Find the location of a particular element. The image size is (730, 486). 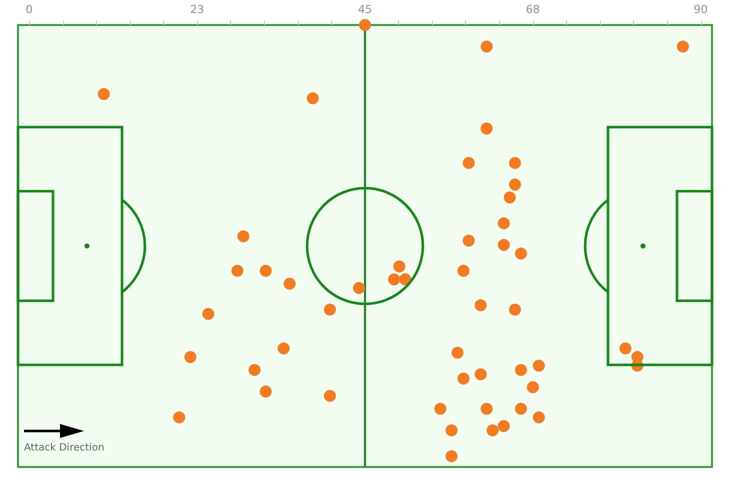

x-tick-label: 68 is located at coordinates (533, 9).